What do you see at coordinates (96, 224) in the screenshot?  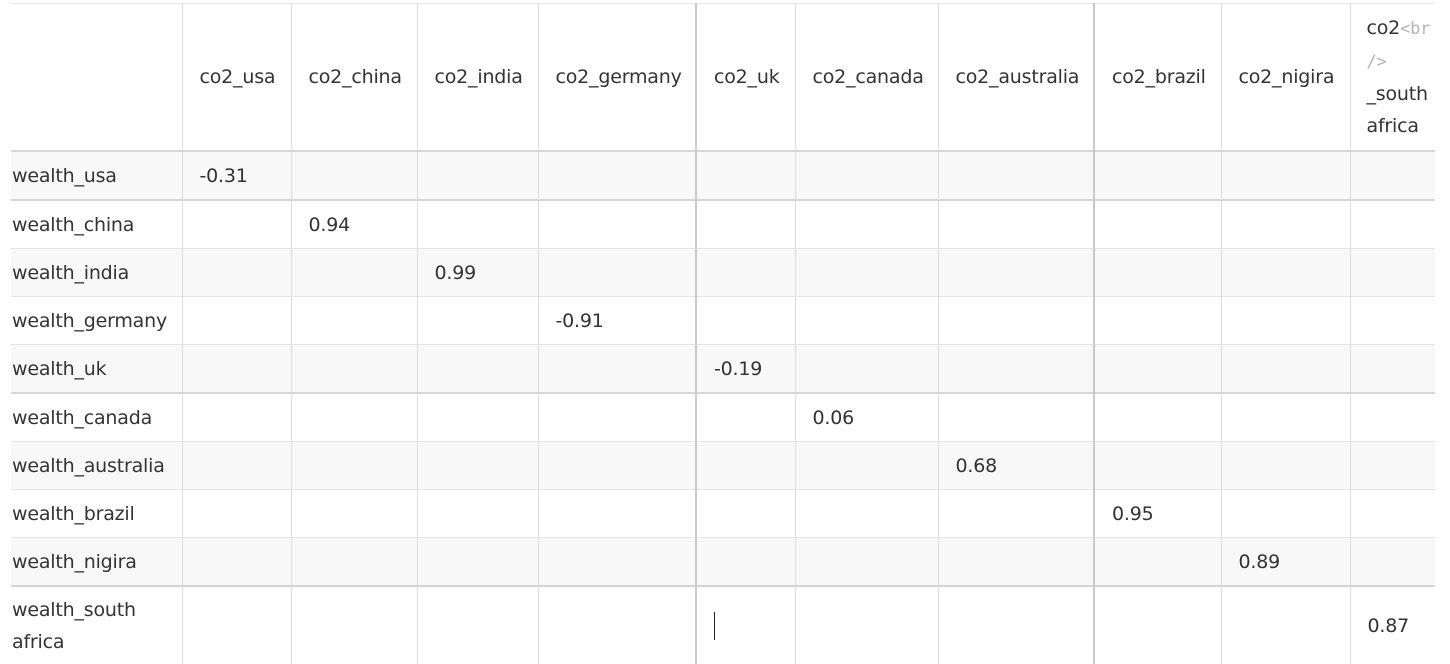 I see `row-header: wealth_china` at bounding box center [96, 224].